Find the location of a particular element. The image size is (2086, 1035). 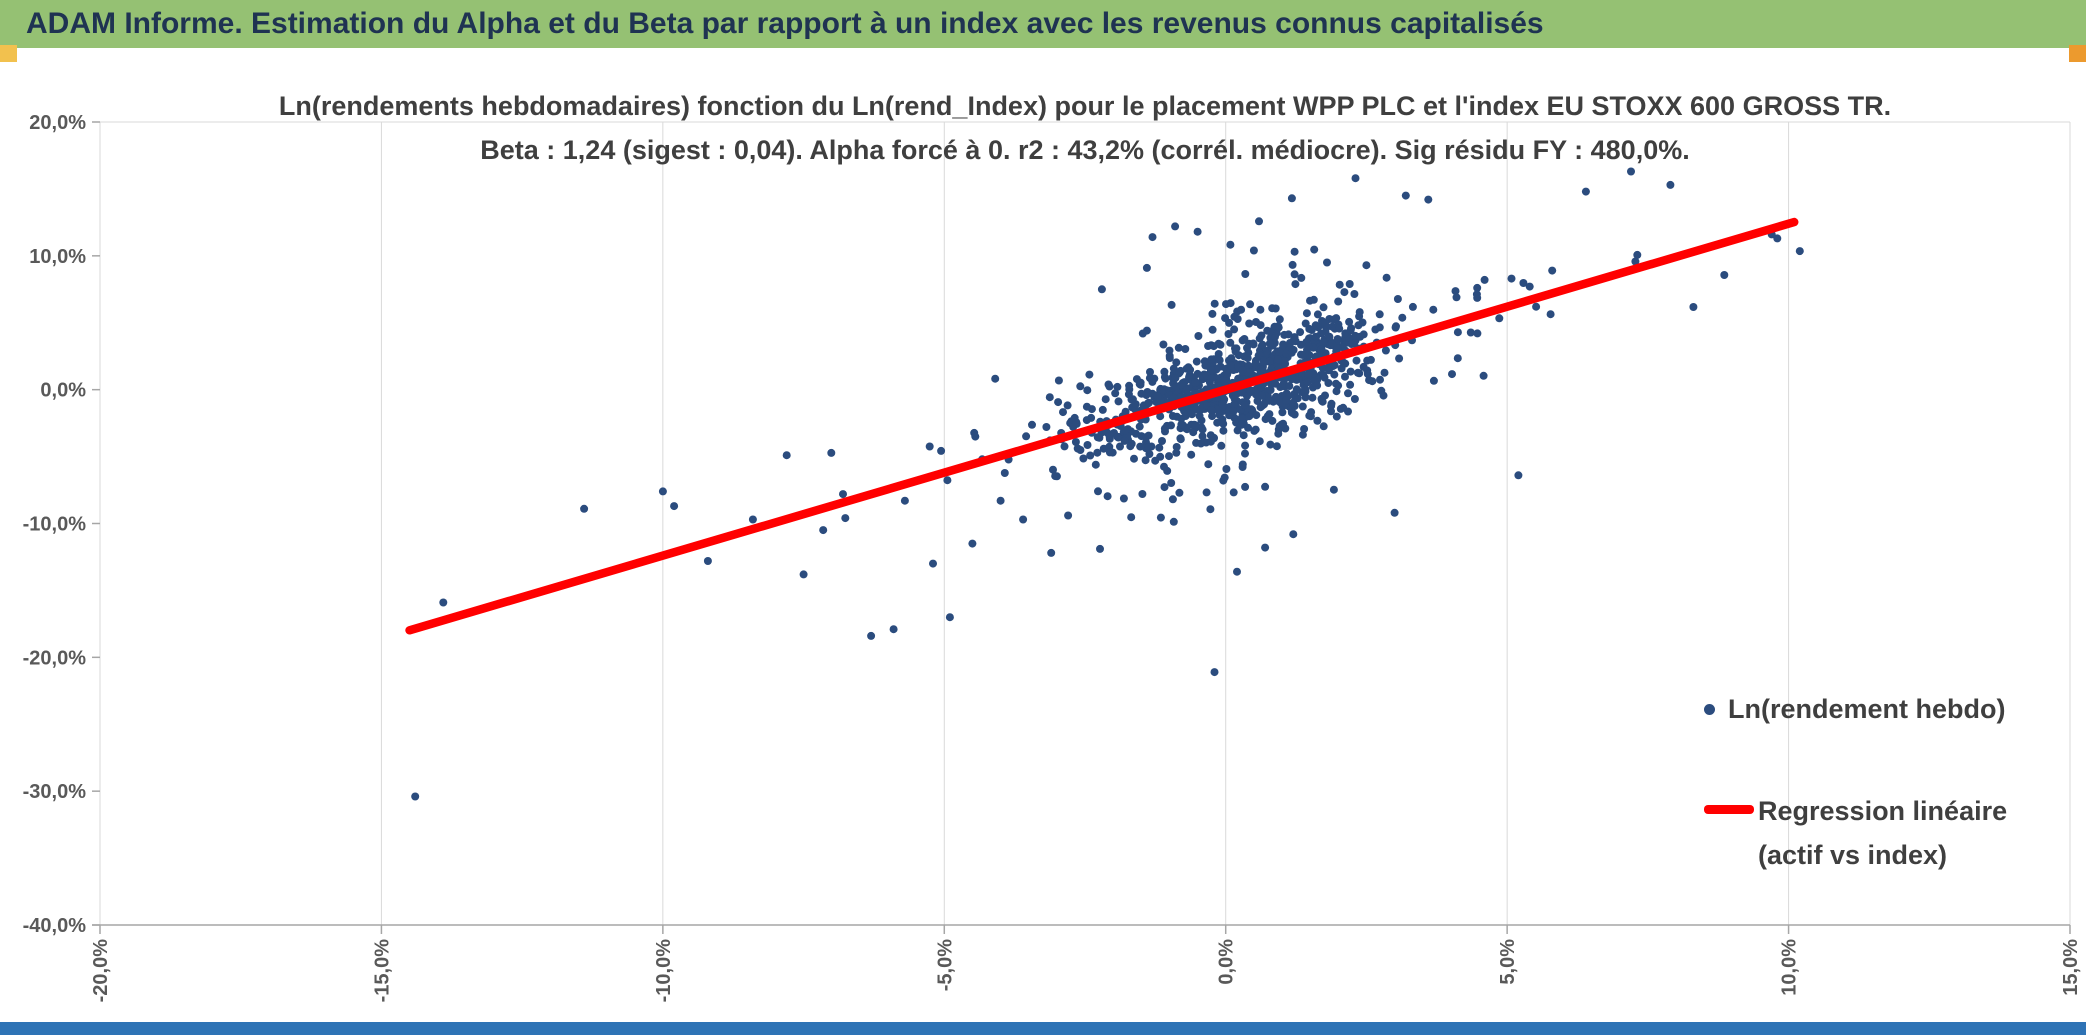

legend-label-regression-line2: (actif vs index) is located at coordinates (1853, 855).